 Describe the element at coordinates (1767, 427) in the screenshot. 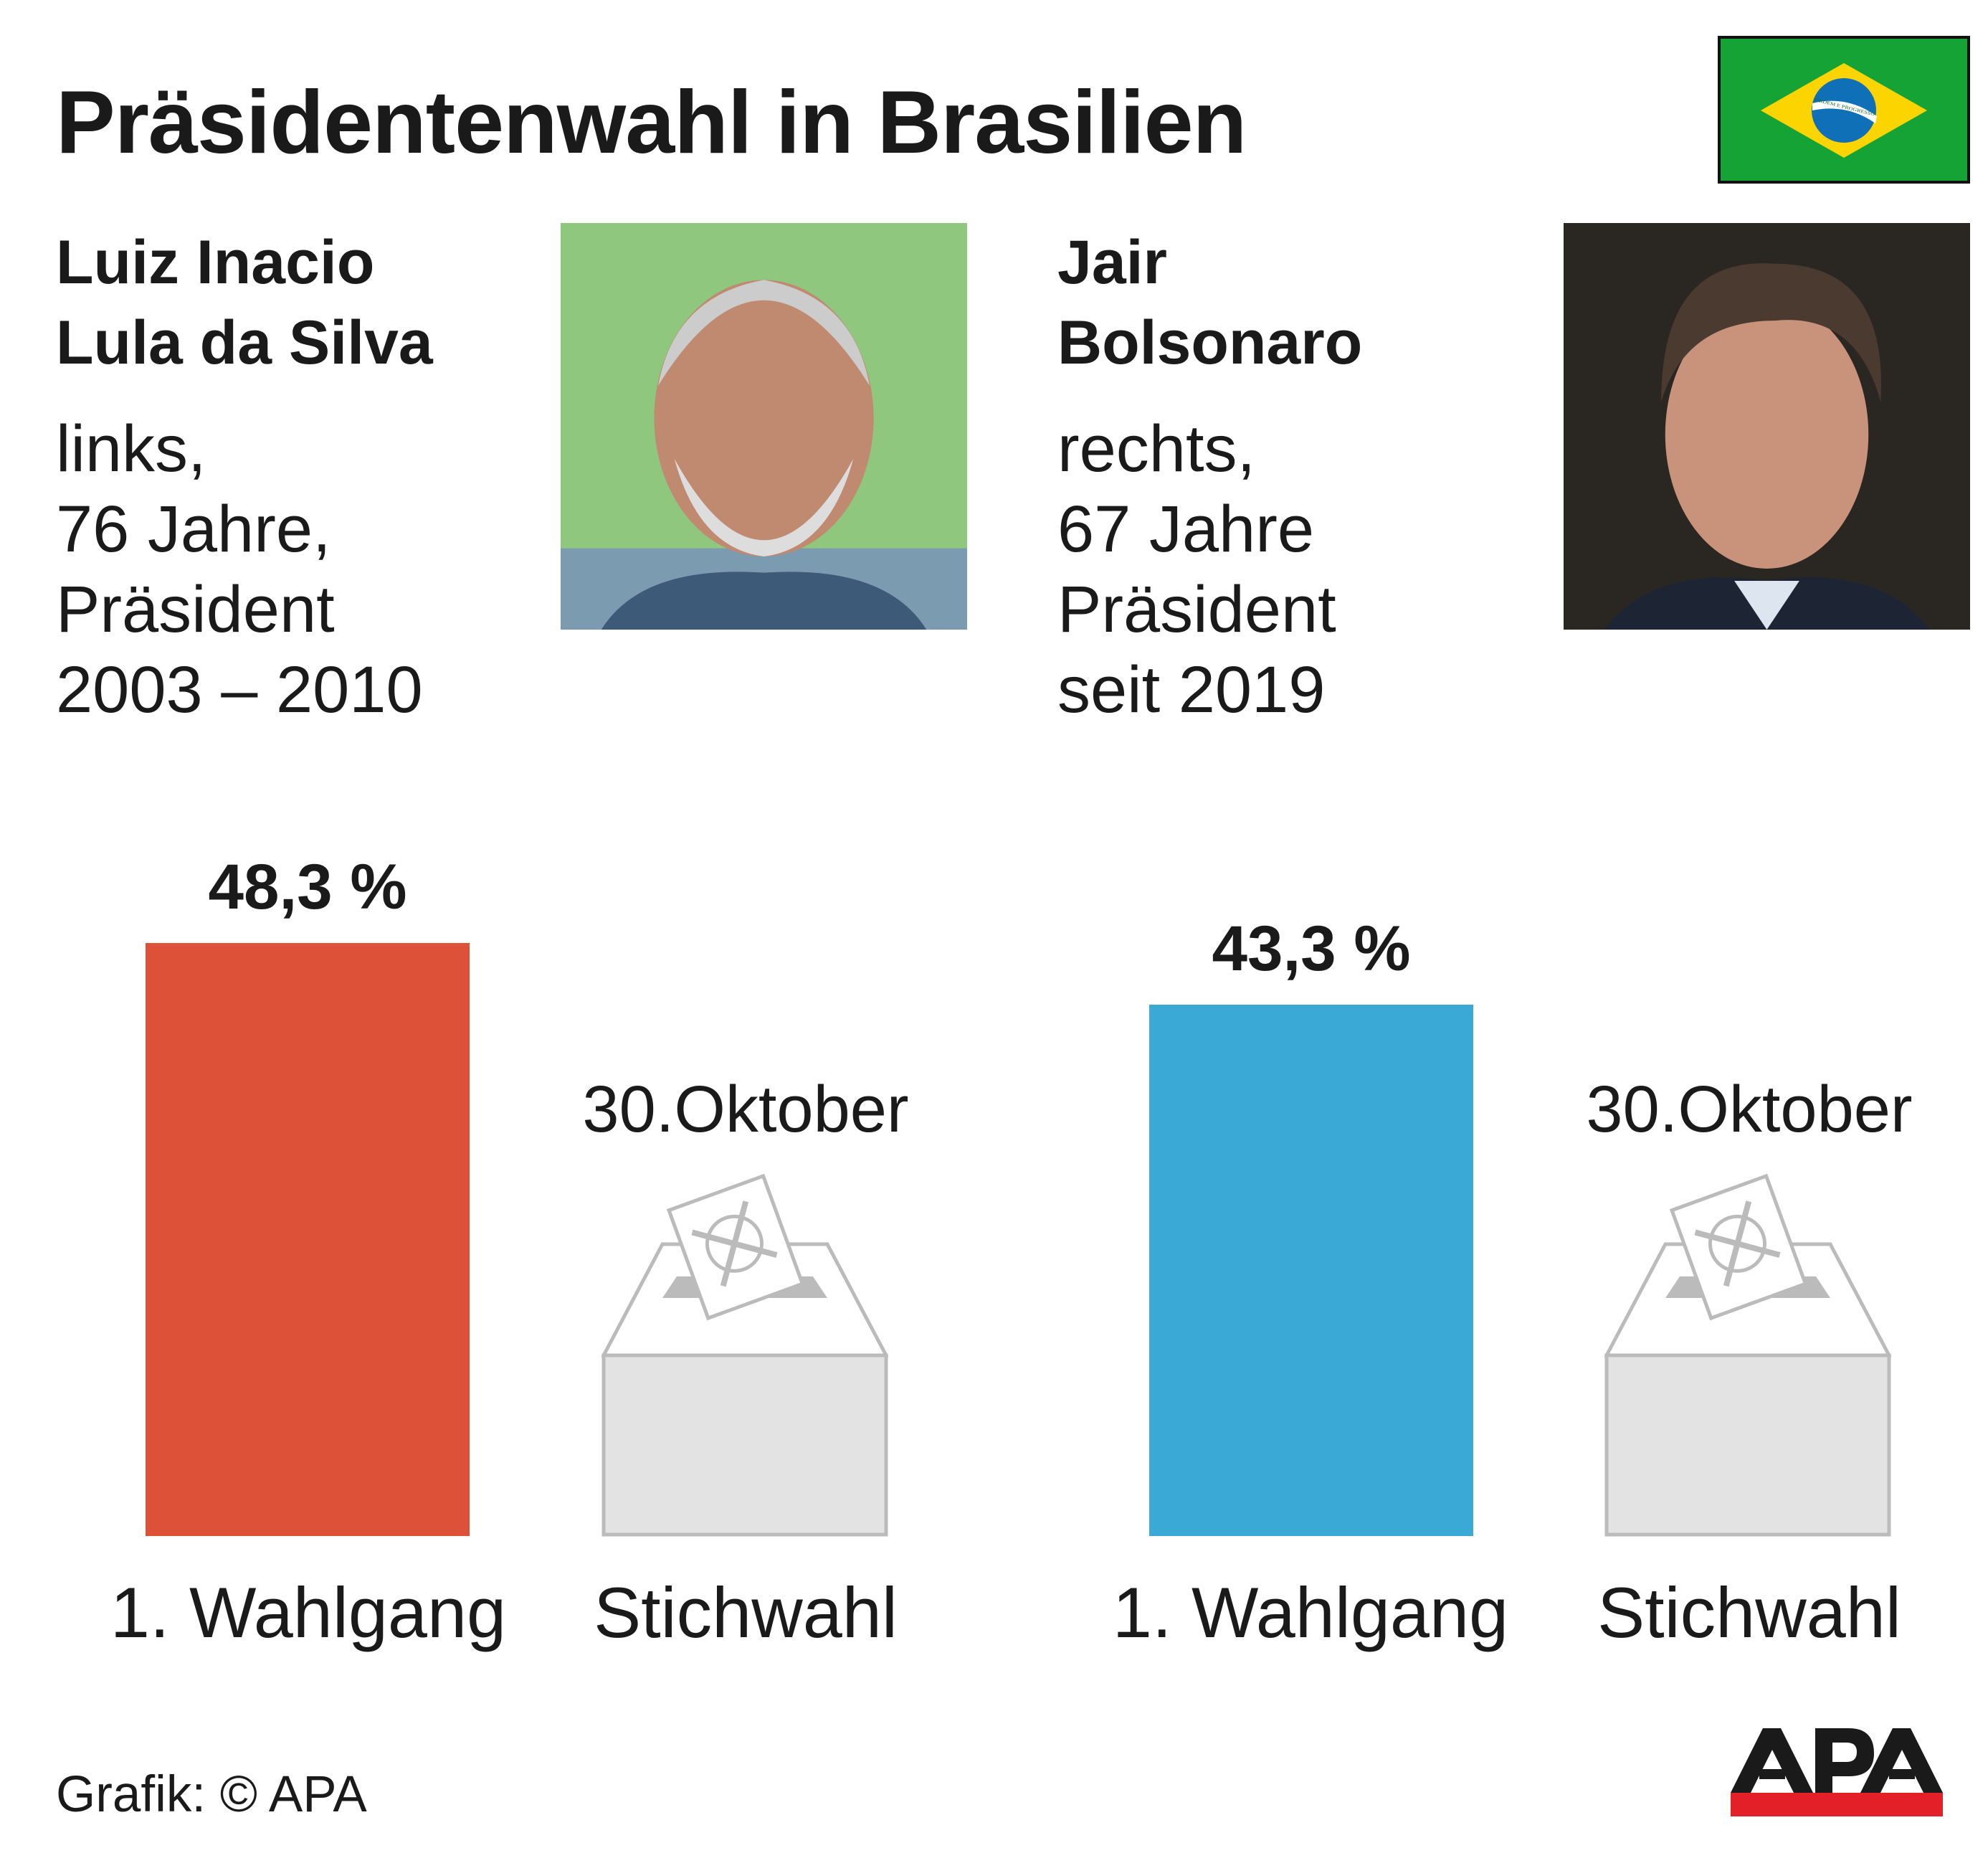

I see `bolsonaro-portrait-photo` at that location.